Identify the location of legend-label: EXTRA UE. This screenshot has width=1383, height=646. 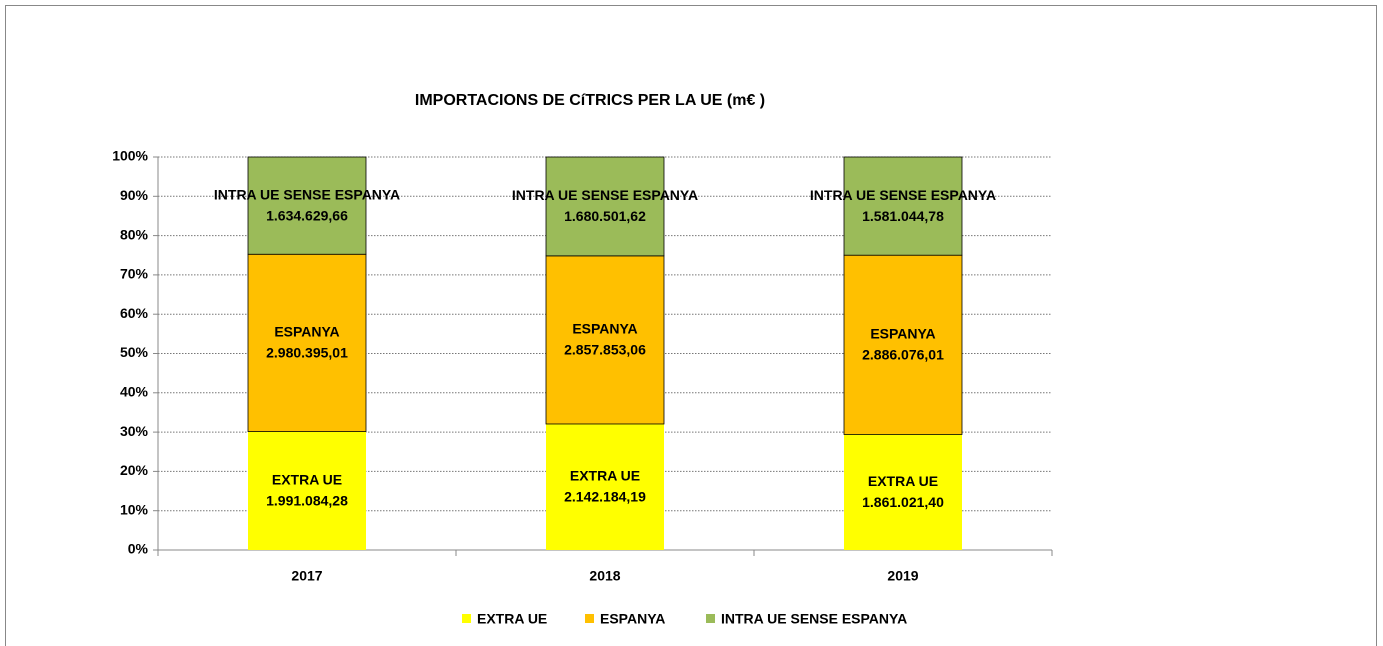
(512, 619).